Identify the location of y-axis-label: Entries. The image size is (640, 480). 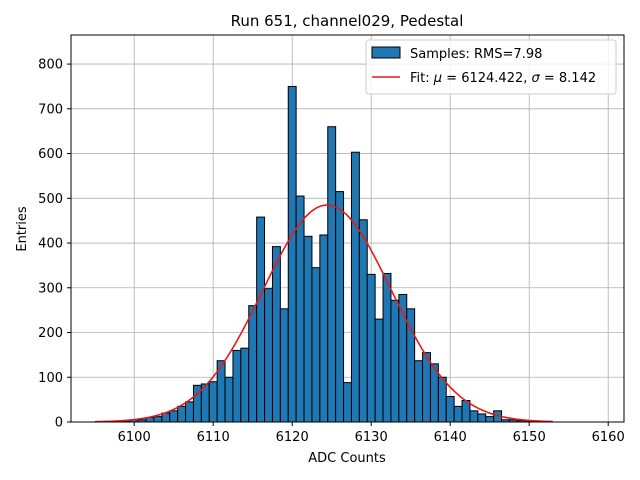
(22, 229).